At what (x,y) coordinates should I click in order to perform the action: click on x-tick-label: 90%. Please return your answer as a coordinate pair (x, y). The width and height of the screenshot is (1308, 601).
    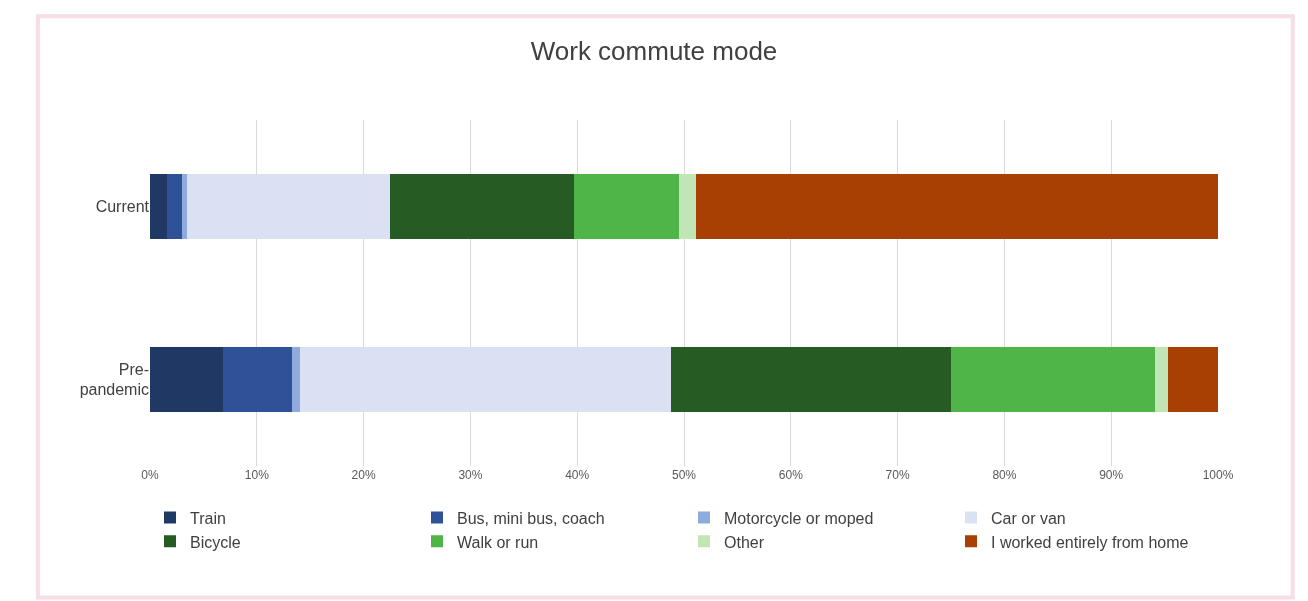
    Looking at the image, I should click on (1111, 475).